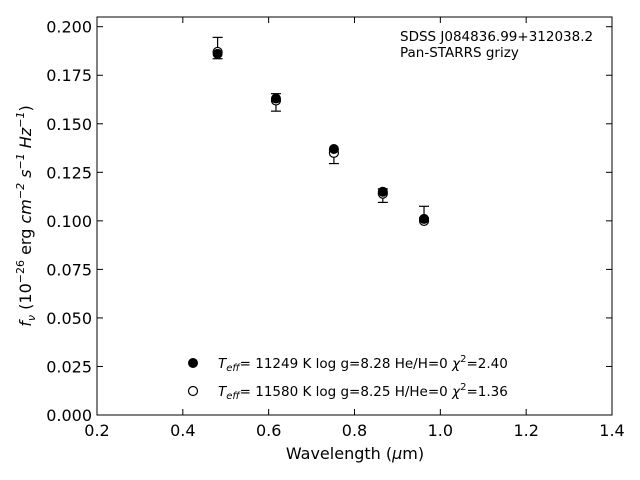 The width and height of the screenshot is (640, 480). What do you see at coordinates (69, 415) in the screenshot?
I see `y-tick-label: 0.000` at bounding box center [69, 415].